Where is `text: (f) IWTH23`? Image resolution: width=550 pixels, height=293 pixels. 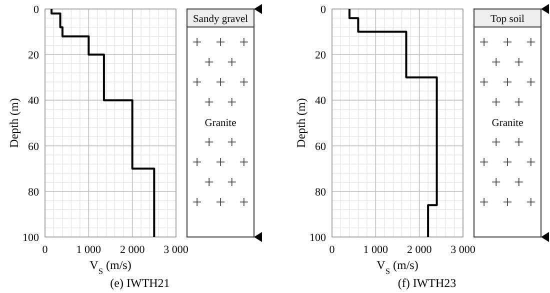 text: (f) IWTH23 is located at coordinates (427, 283).